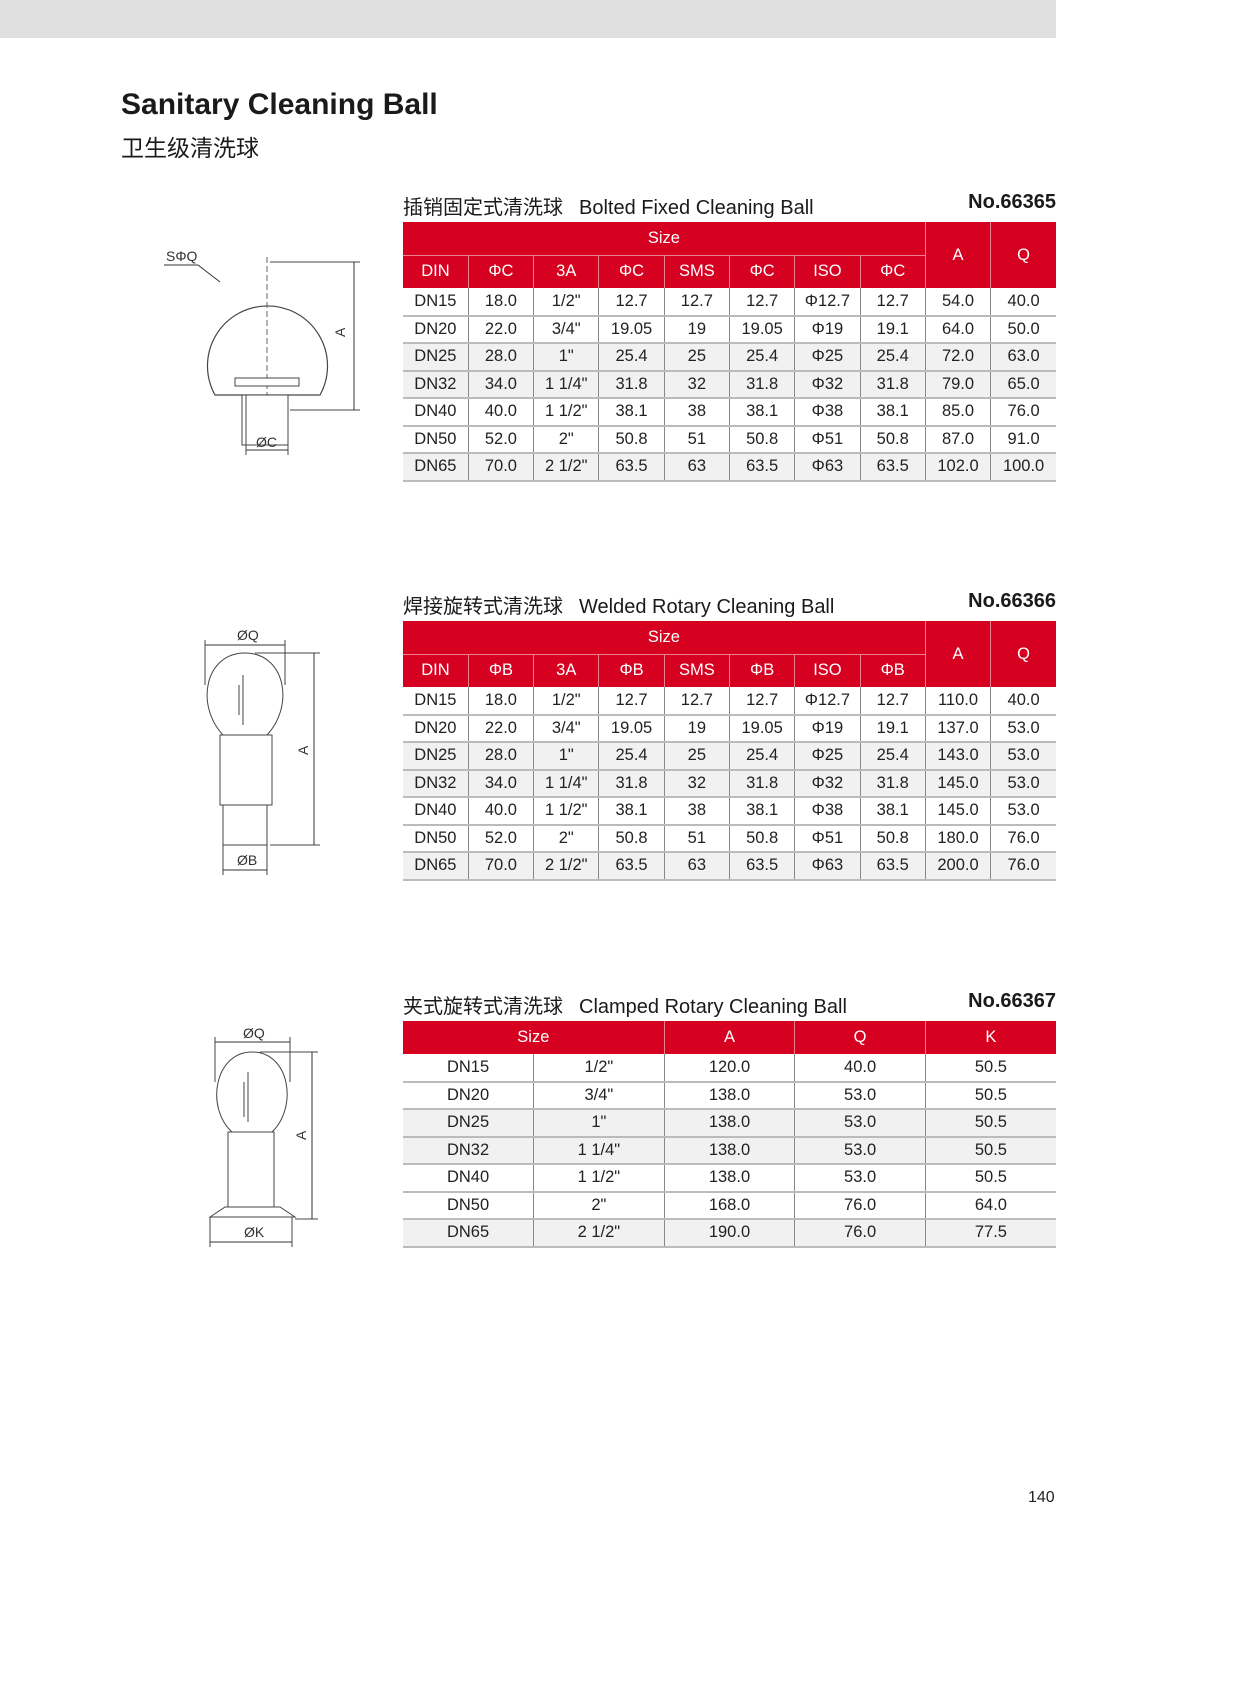  What do you see at coordinates (957, 756) in the screenshot?
I see `table-cell: 143.0` at bounding box center [957, 756].